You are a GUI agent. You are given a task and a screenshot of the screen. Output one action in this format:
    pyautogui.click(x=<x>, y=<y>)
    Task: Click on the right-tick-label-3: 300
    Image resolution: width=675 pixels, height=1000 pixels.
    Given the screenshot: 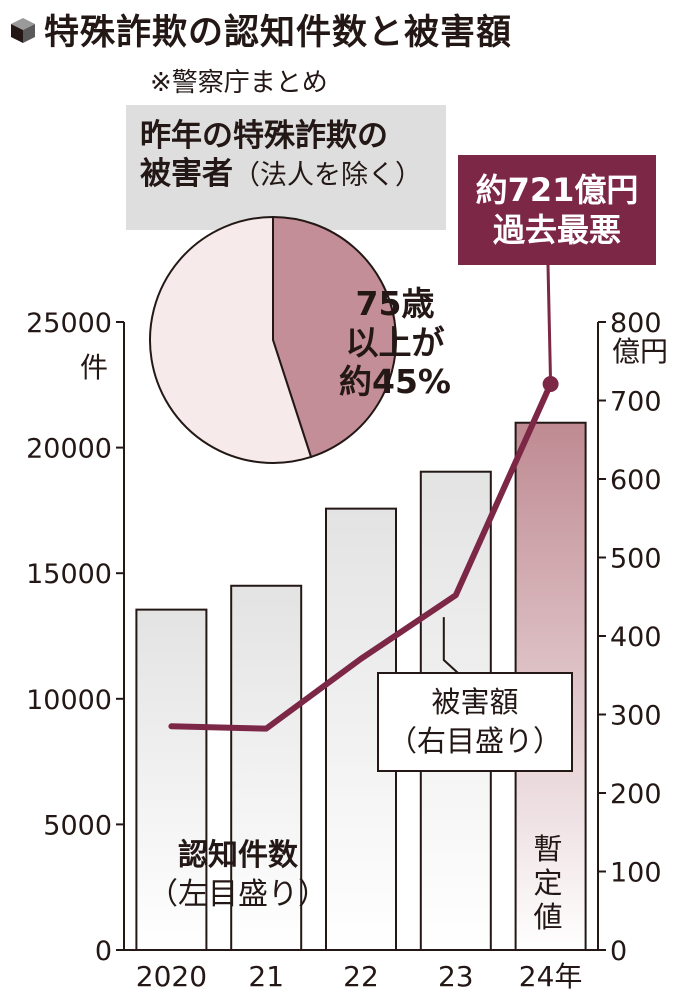 What is the action you would take?
    pyautogui.click(x=636, y=716)
    